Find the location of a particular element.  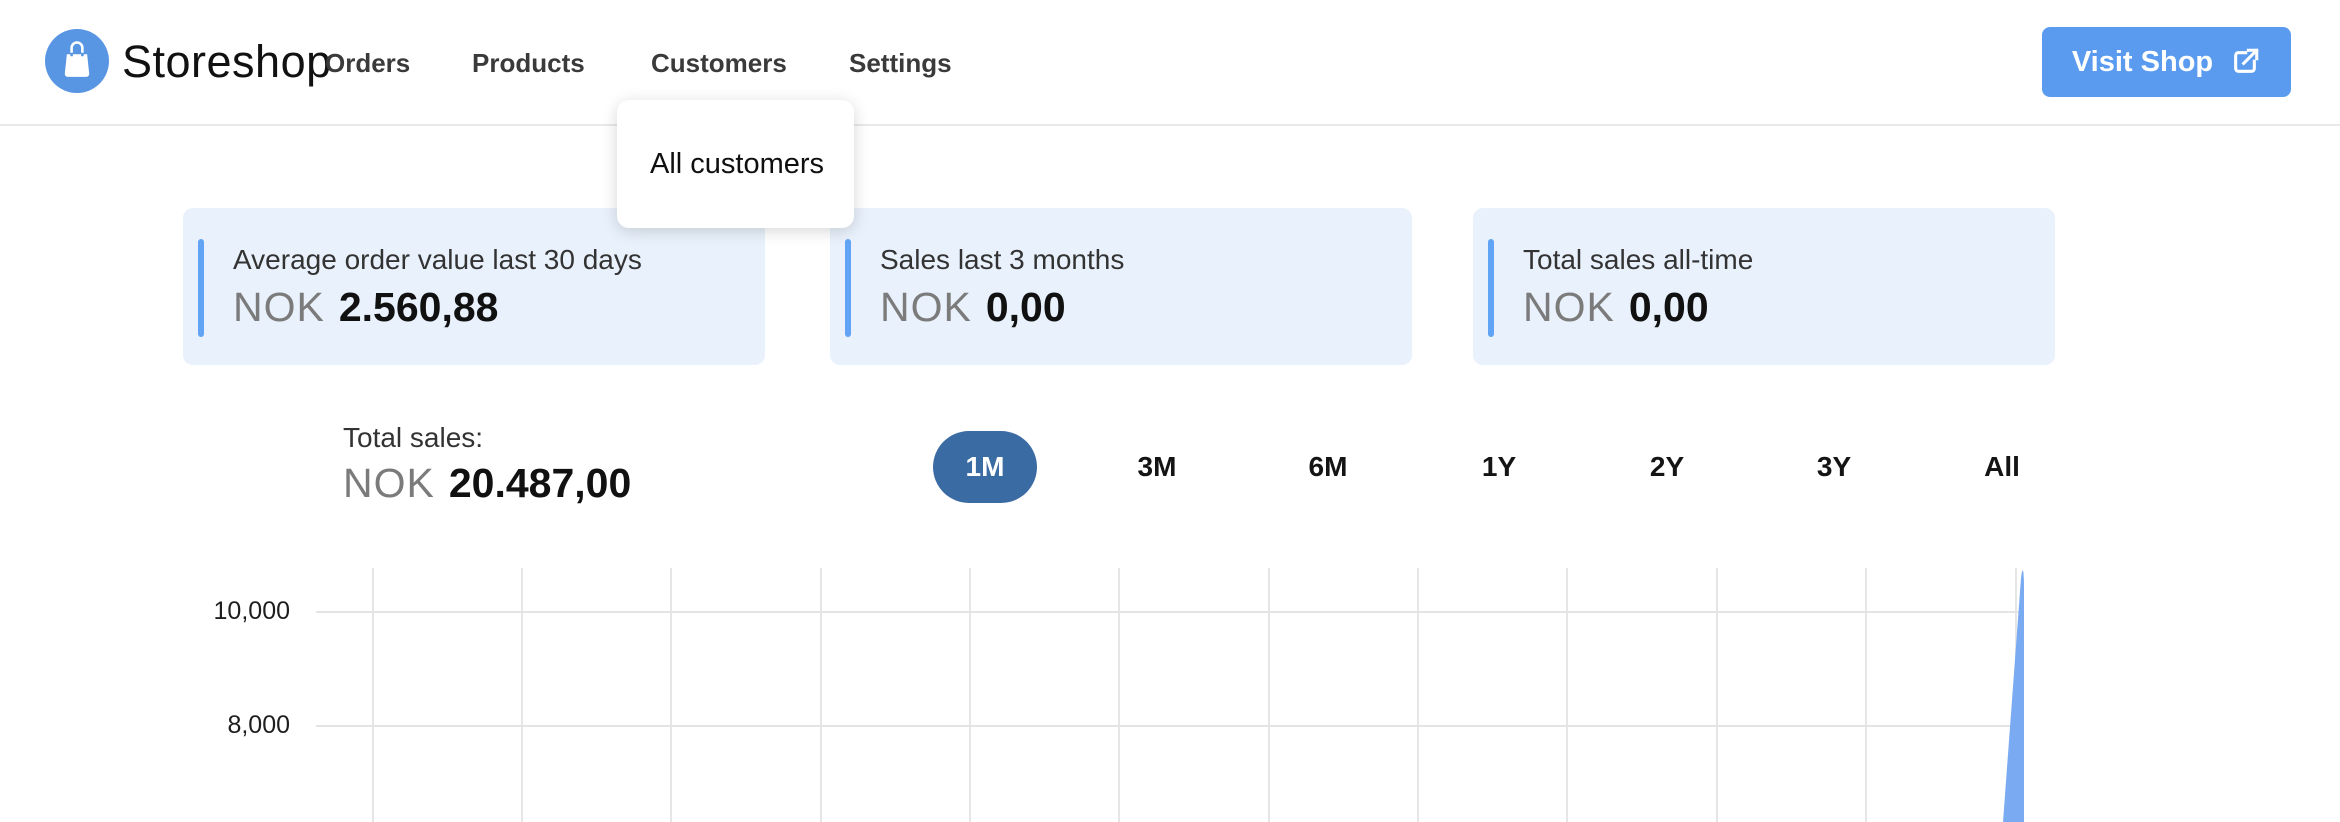

storeshop-logo is located at coordinates (77, 61).